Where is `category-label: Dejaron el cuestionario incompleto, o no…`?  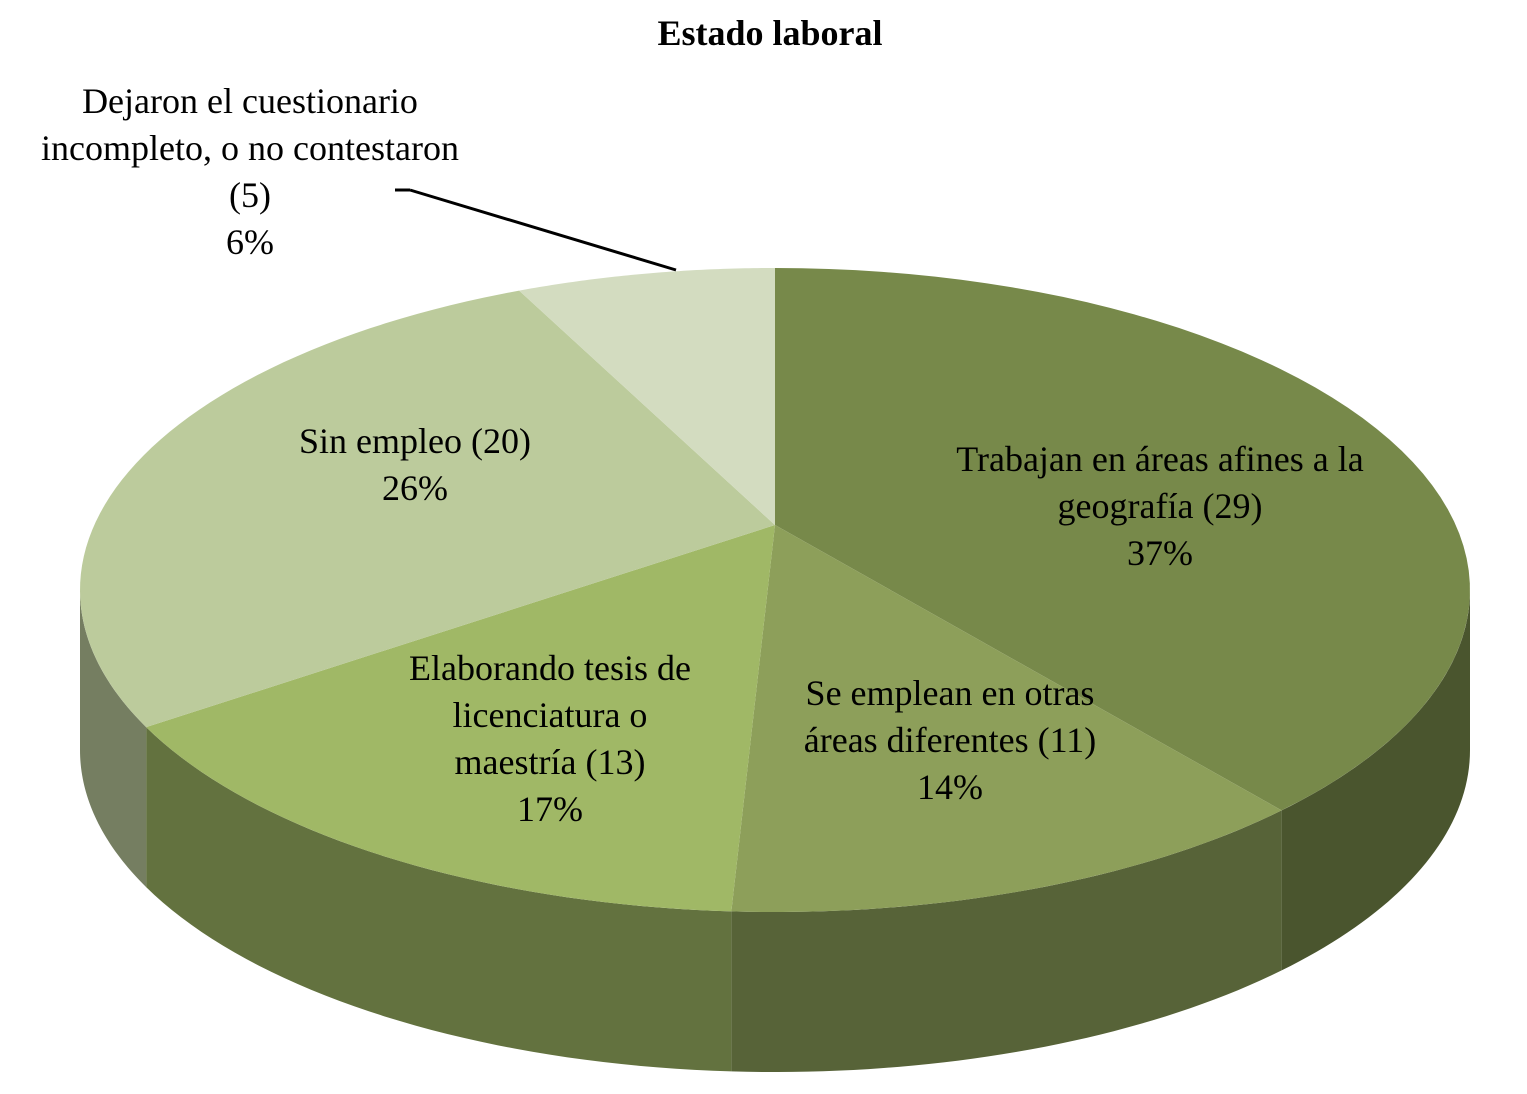 category-label: Dejaron el cuestionario incompleto, o no… is located at coordinates (250, 148).